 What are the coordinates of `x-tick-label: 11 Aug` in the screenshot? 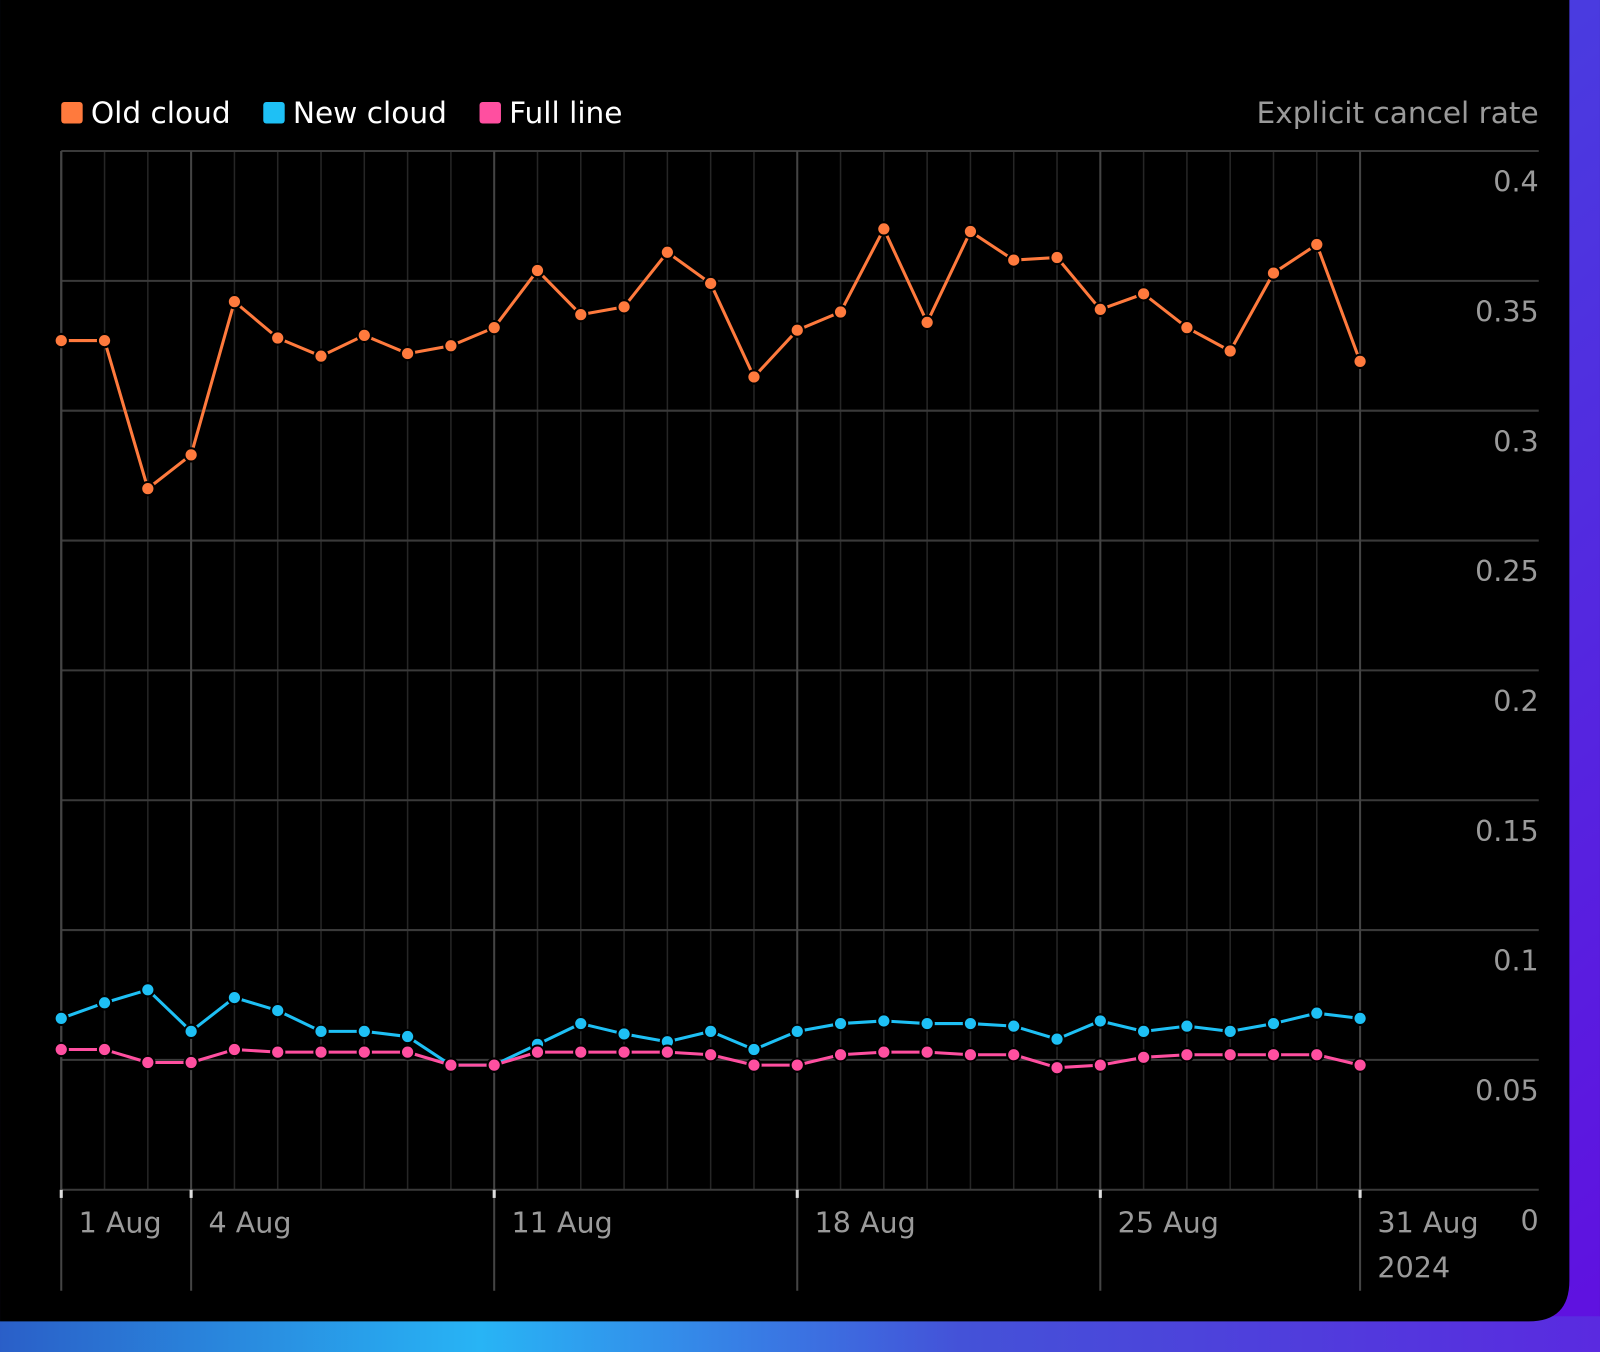 It's located at (562, 1222).